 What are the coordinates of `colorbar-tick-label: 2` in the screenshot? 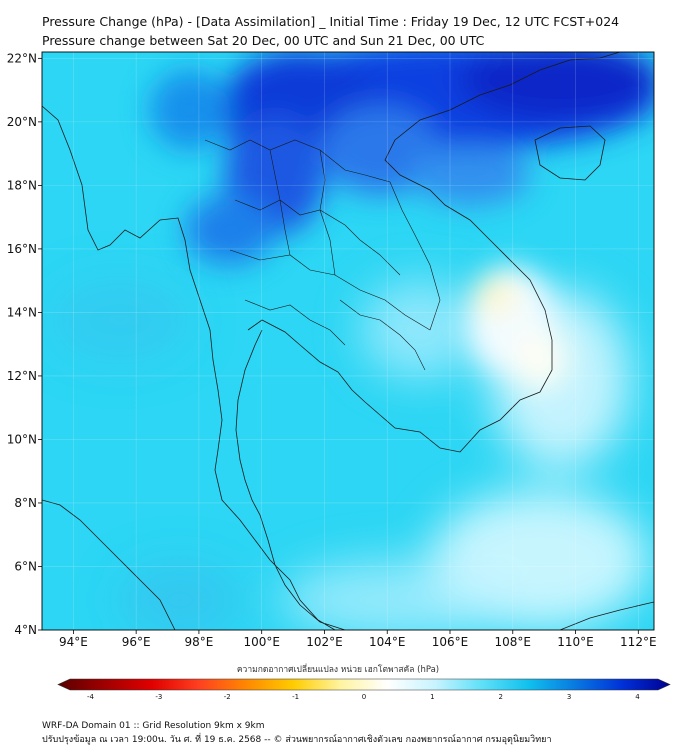 It's located at (501, 697).